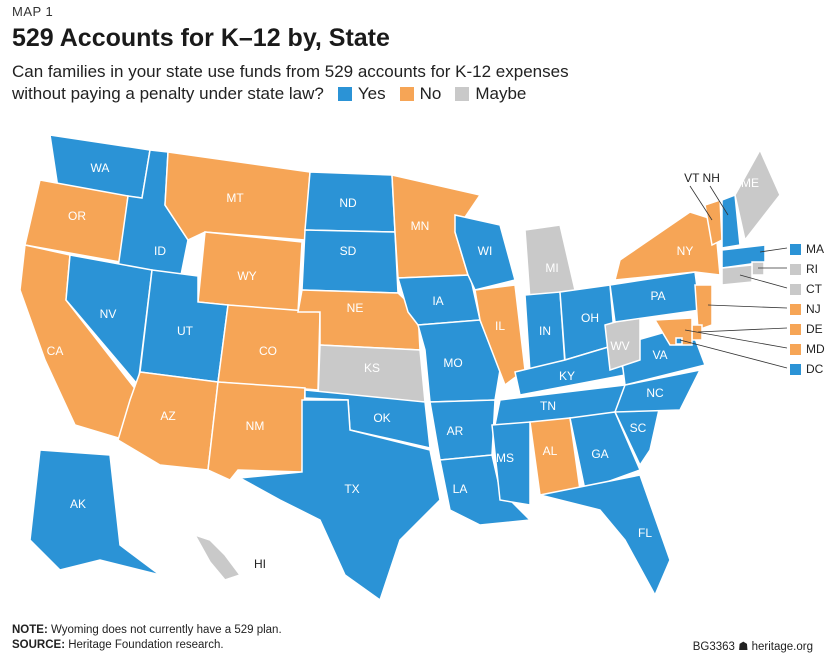 The height and width of the screenshot is (657, 825). I want to click on small-state-label: DE, so click(814, 329).